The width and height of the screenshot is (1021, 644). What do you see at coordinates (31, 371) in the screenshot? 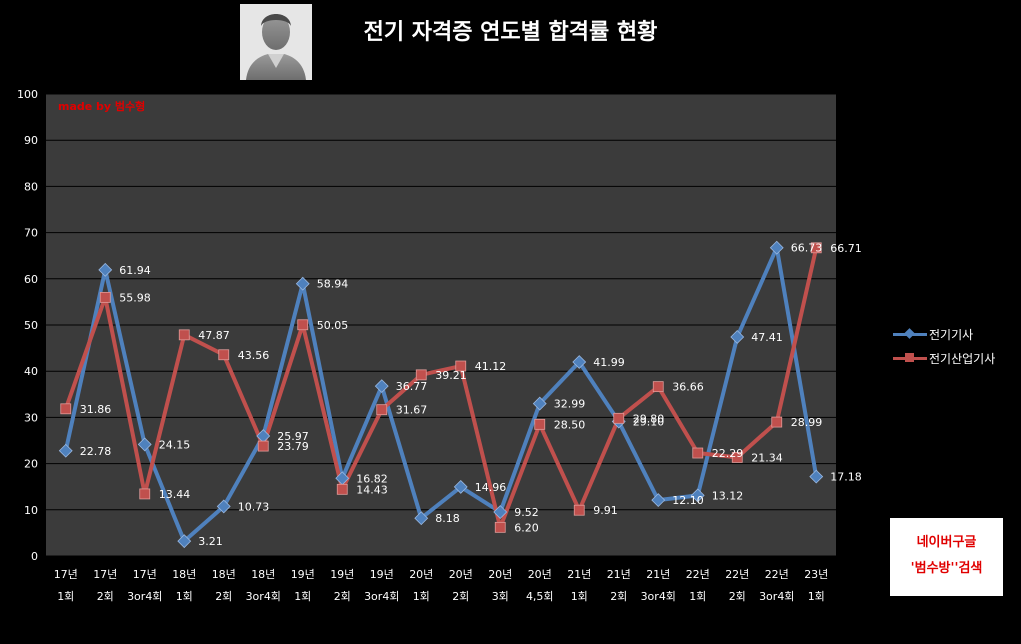
I see `y-tick-label: 40` at bounding box center [31, 371].